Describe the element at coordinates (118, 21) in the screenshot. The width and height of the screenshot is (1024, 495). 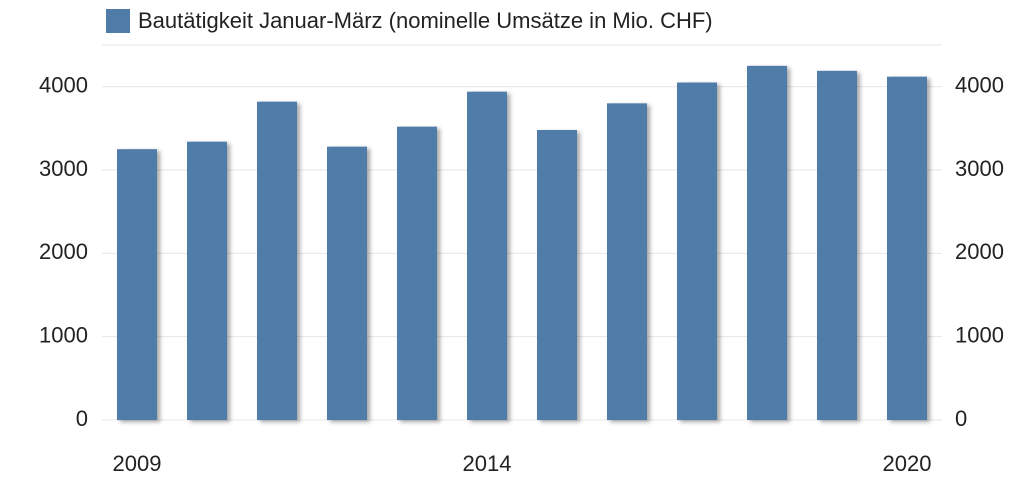
I see `legend-swatch` at that location.